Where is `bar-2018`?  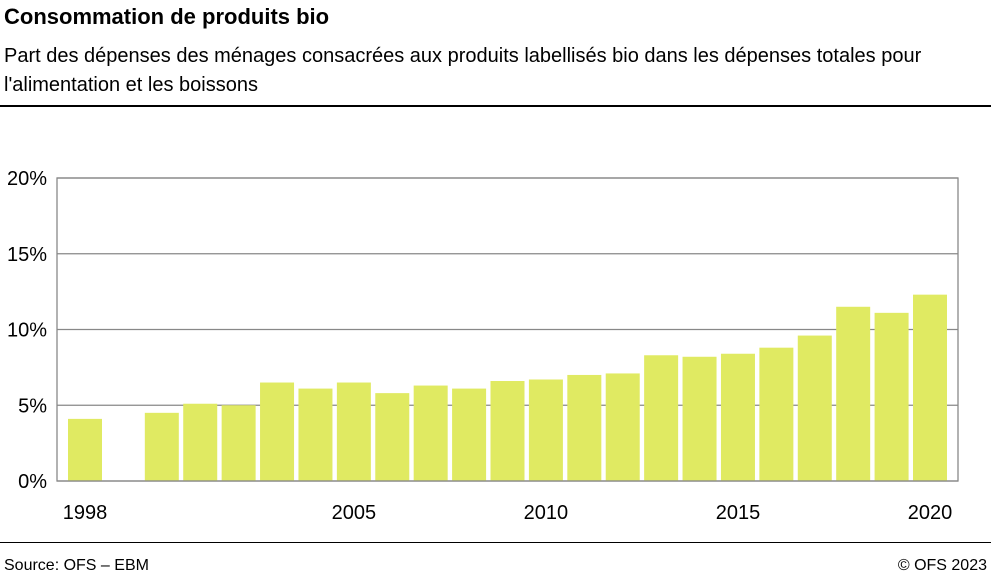 bar-2018 is located at coordinates (853, 393).